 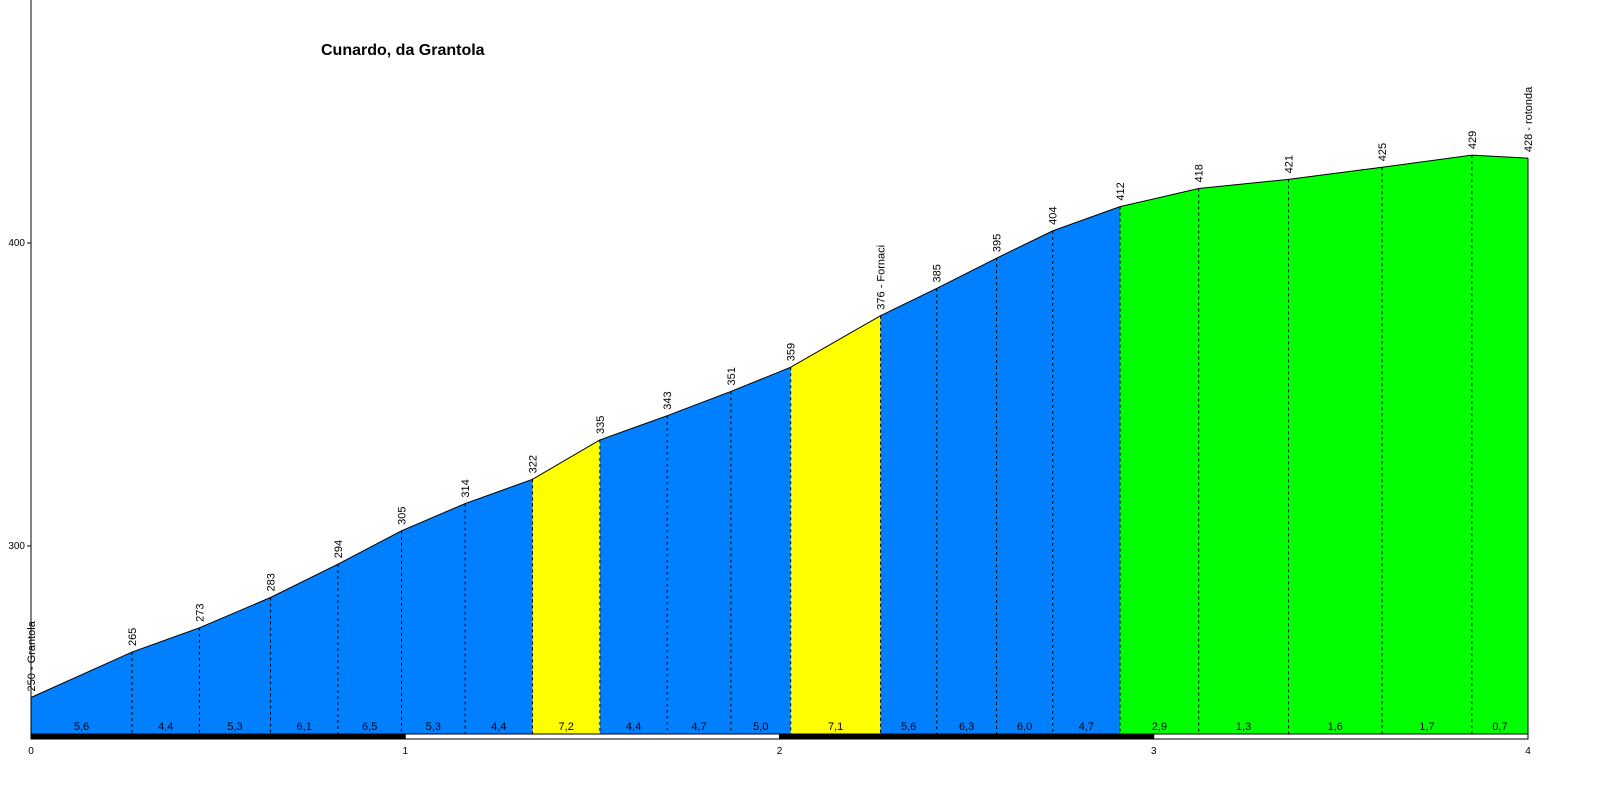 What do you see at coordinates (668, 400) in the screenshot?
I see `altitude-label: 343` at bounding box center [668, 400].